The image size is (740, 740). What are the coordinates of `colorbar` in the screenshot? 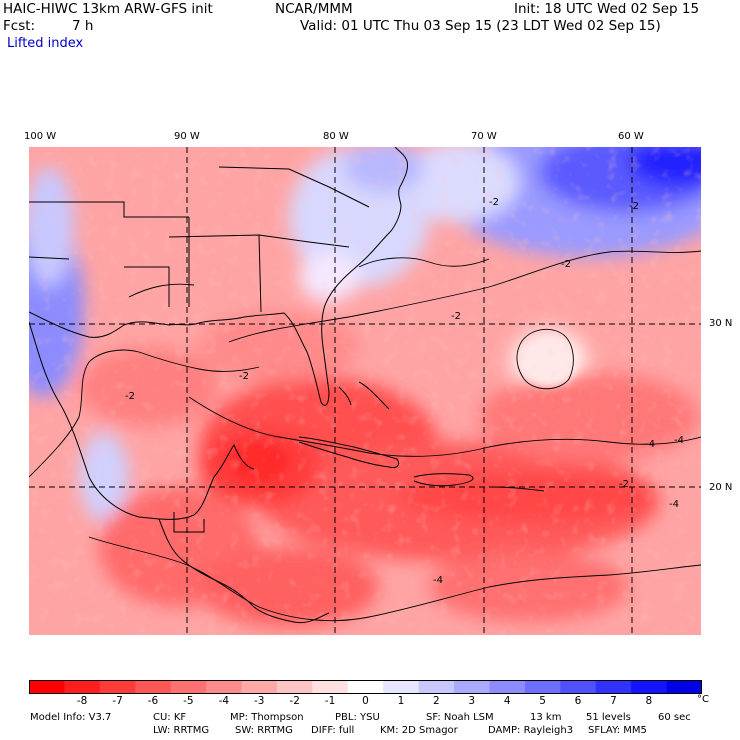 It's located at (365, 687).